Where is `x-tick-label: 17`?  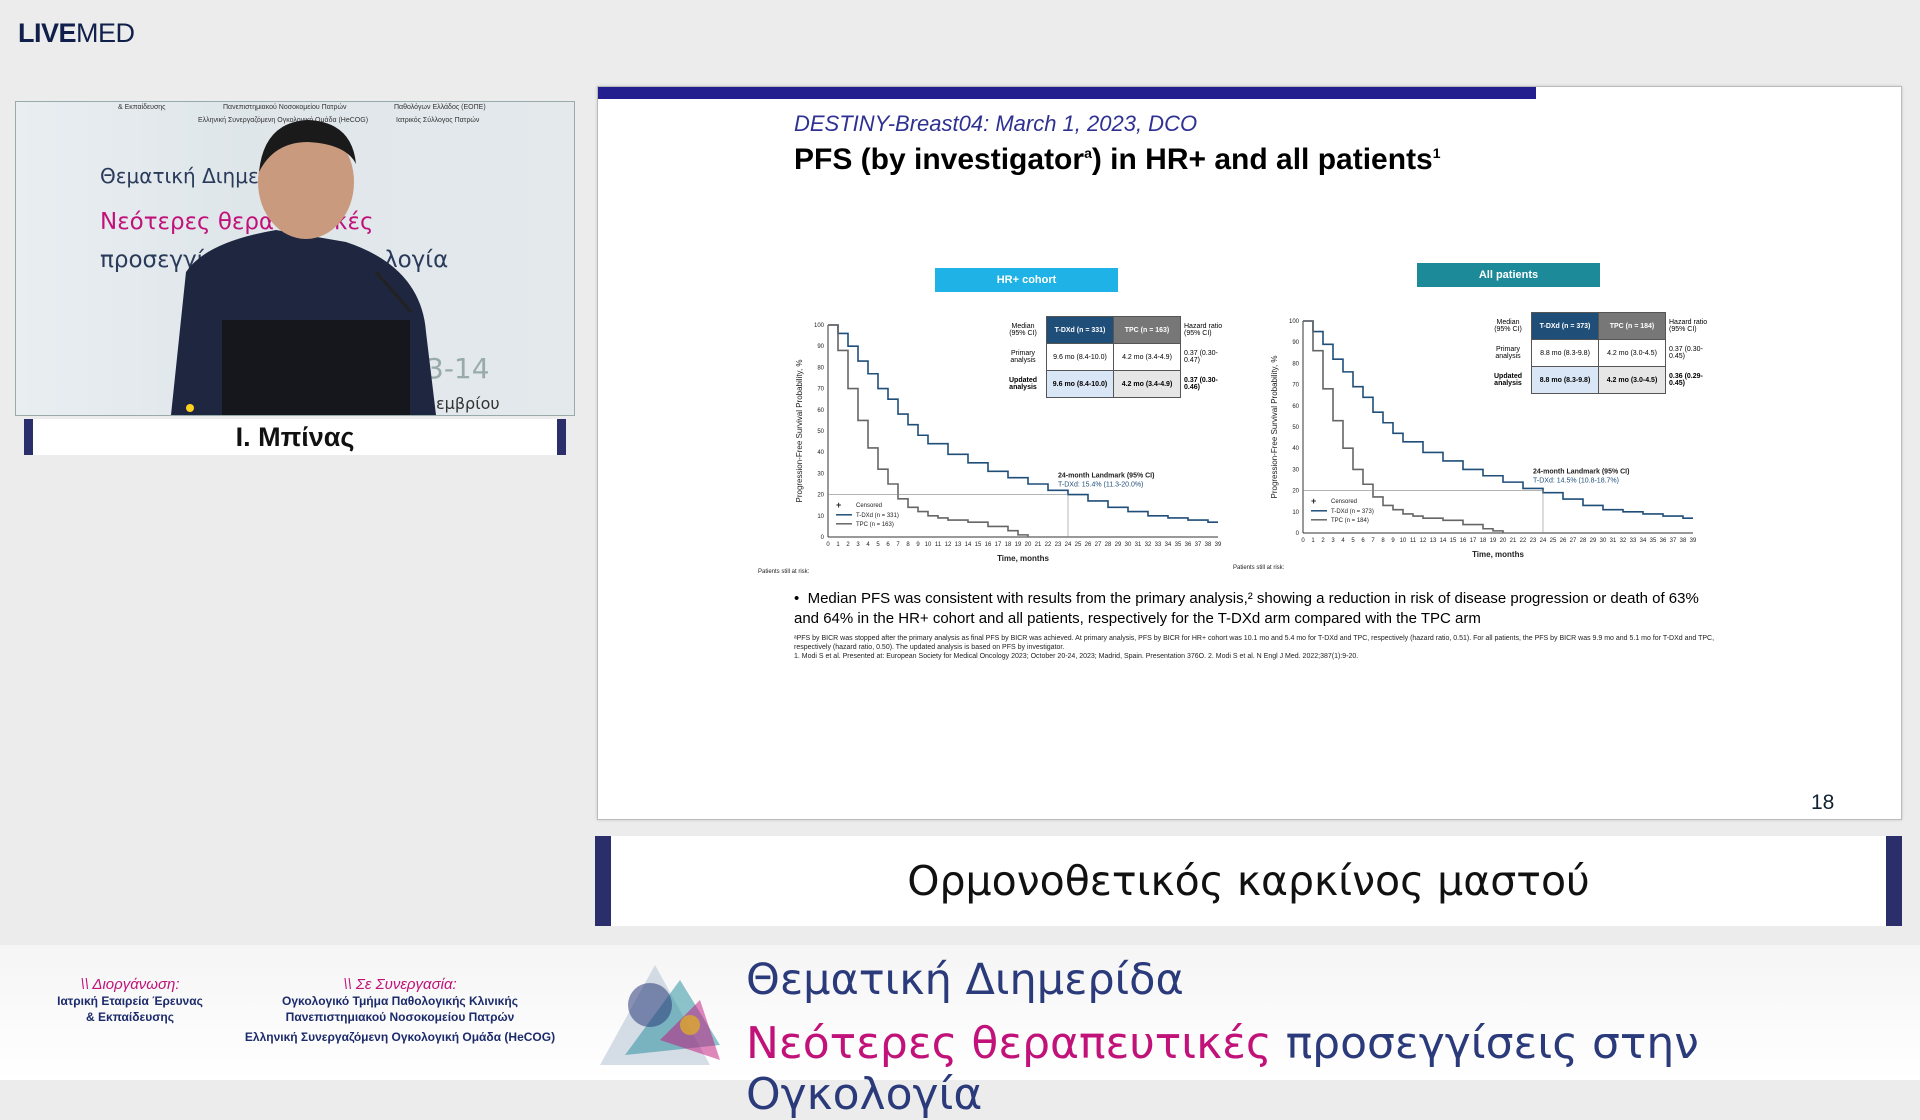
x-tick-label: 17 is located at coordinates (998, 545).